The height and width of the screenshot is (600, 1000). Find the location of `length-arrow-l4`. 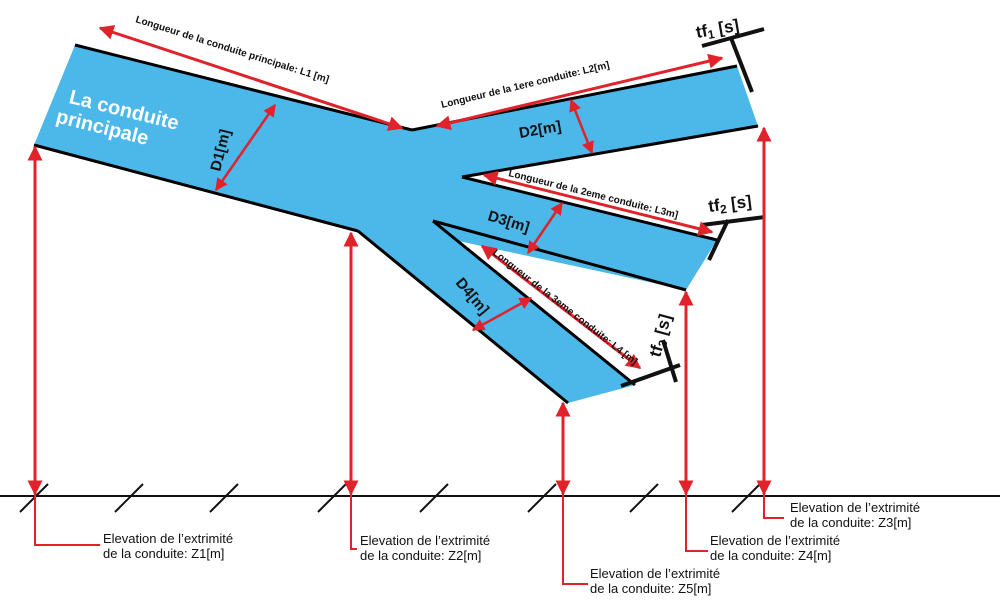

length-arrow-l4 is located at coordinates (561, 307).